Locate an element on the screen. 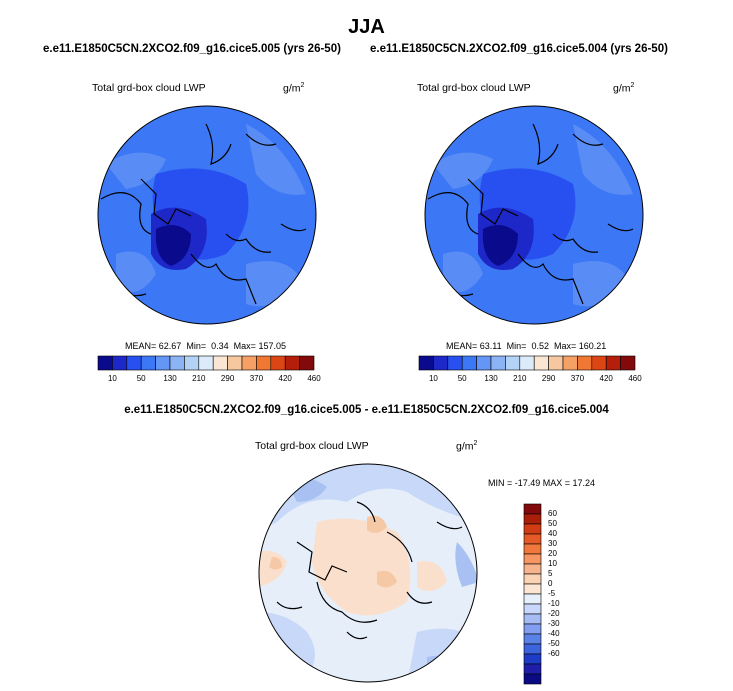  panel2-colorbar-tick-label: 130 is located at coordinates (491, 378).